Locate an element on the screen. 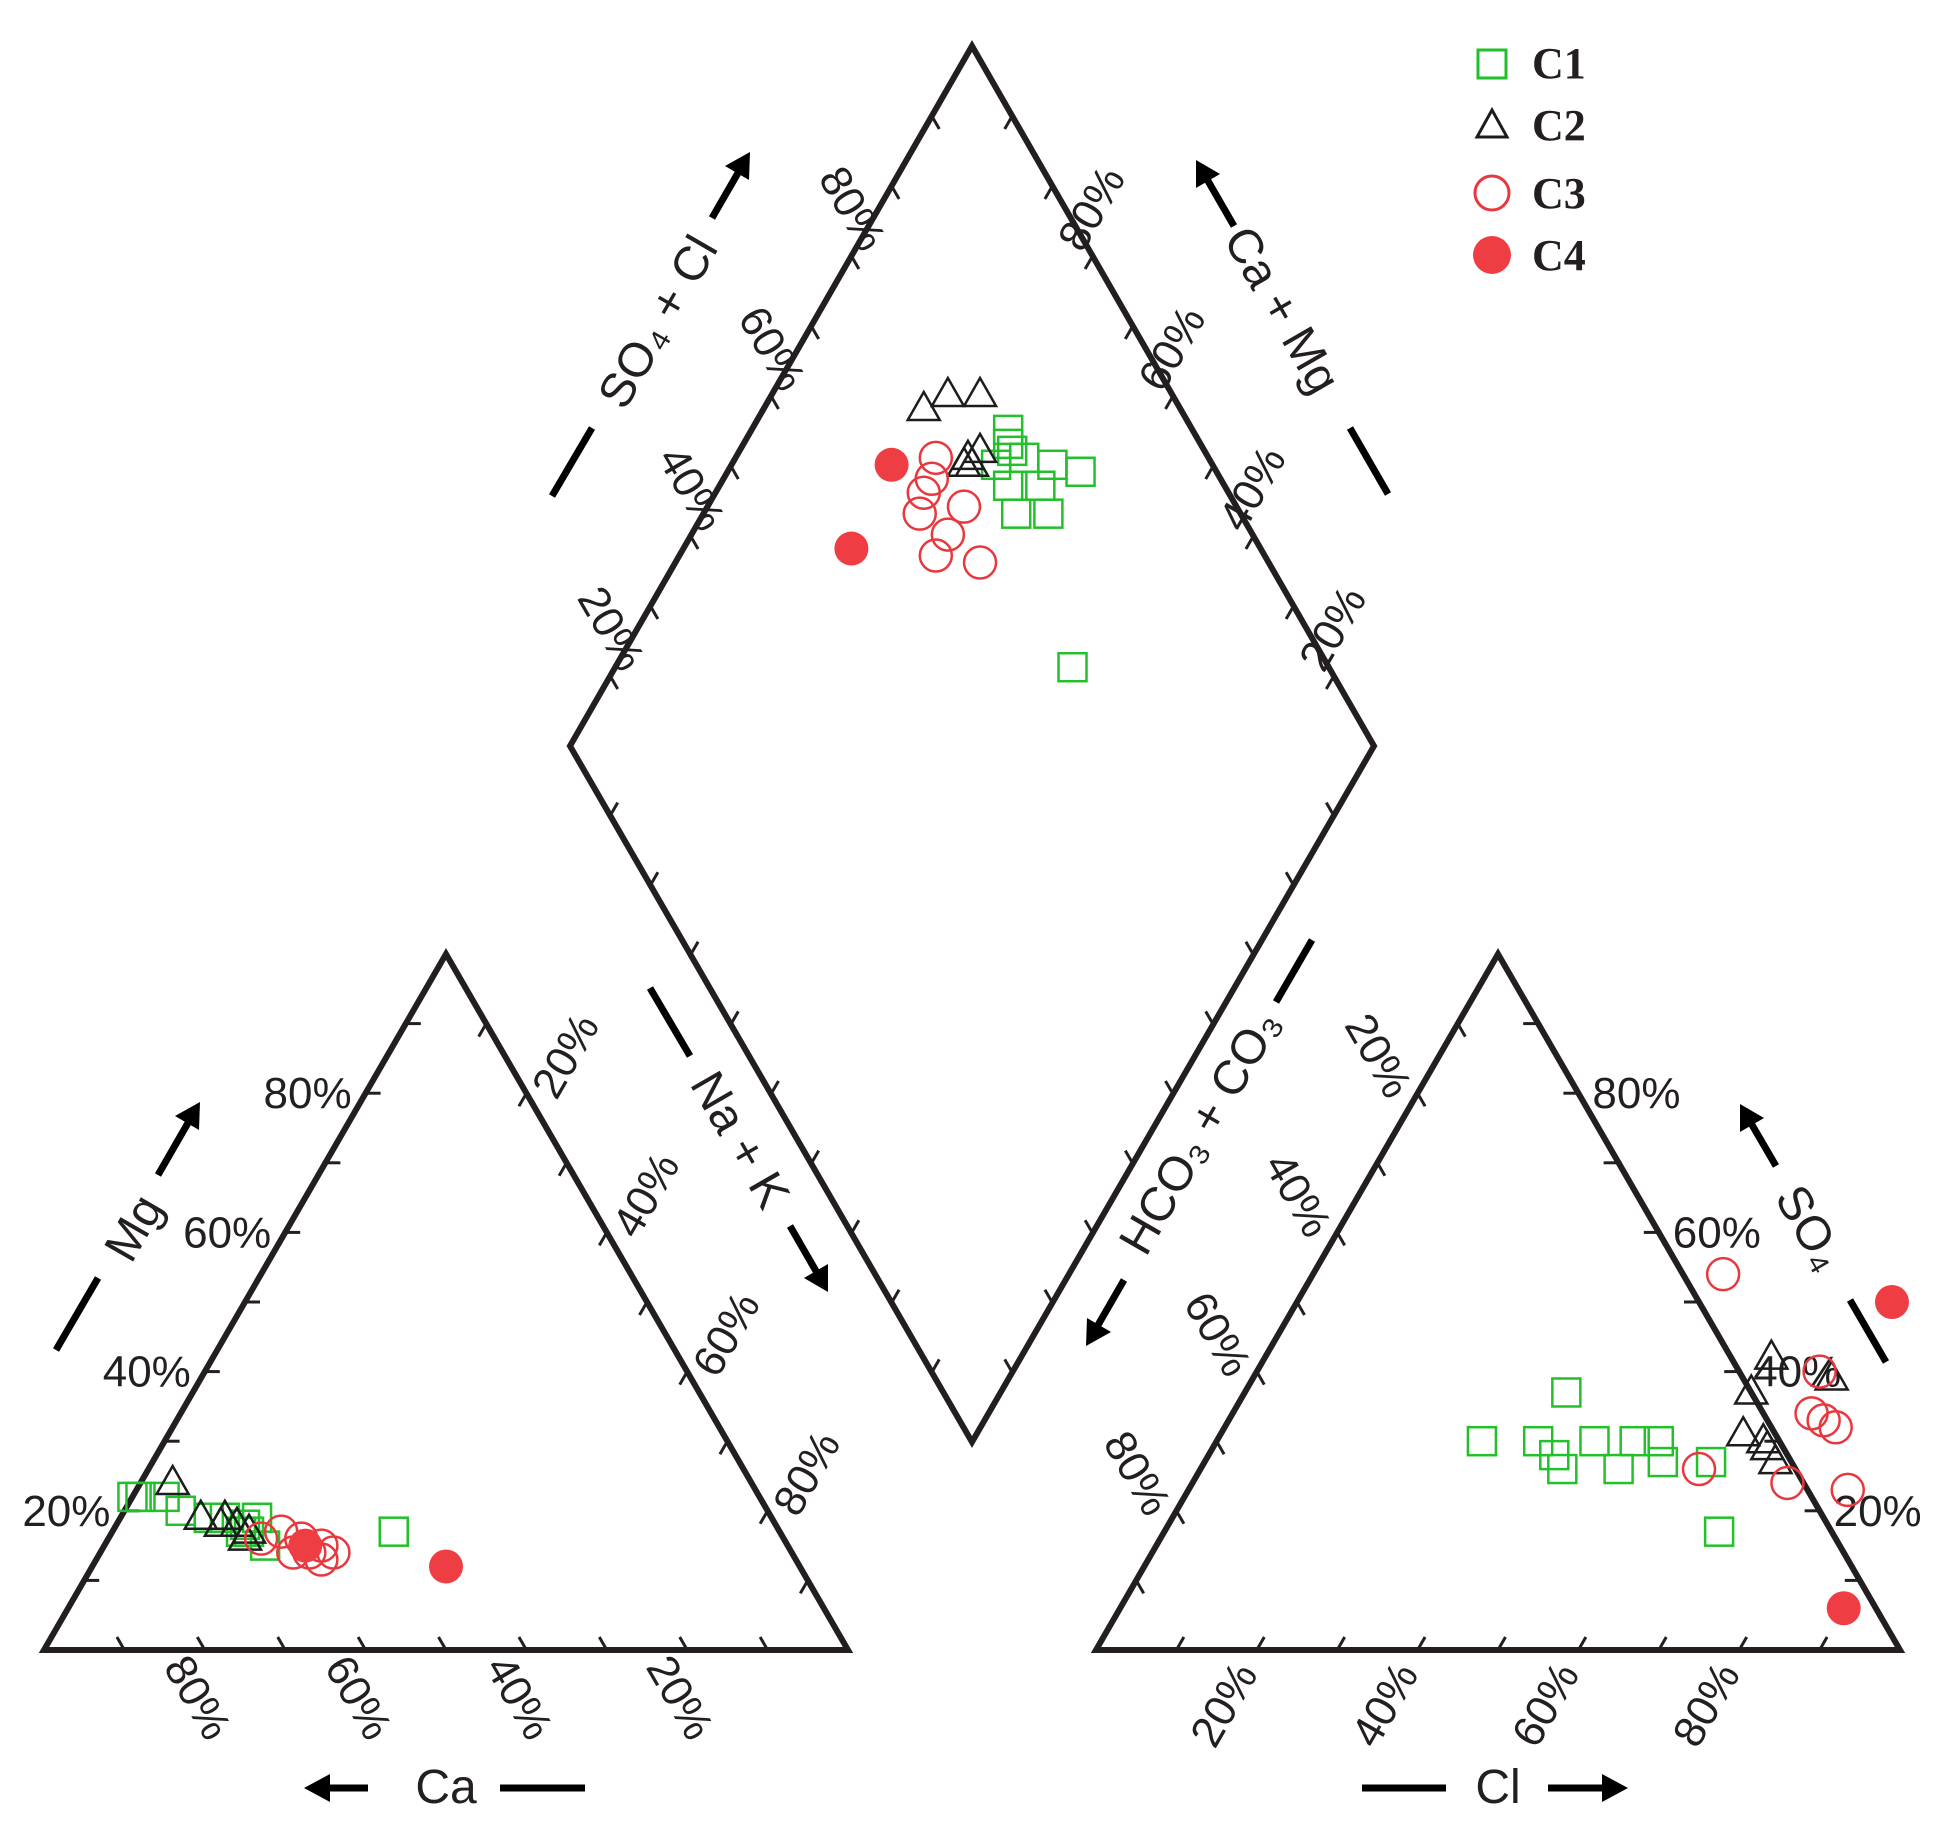 This screenshot has width=1936, height=1834. hco3-co3-tick-label: 20% is located at coordinates (1378, 1056).